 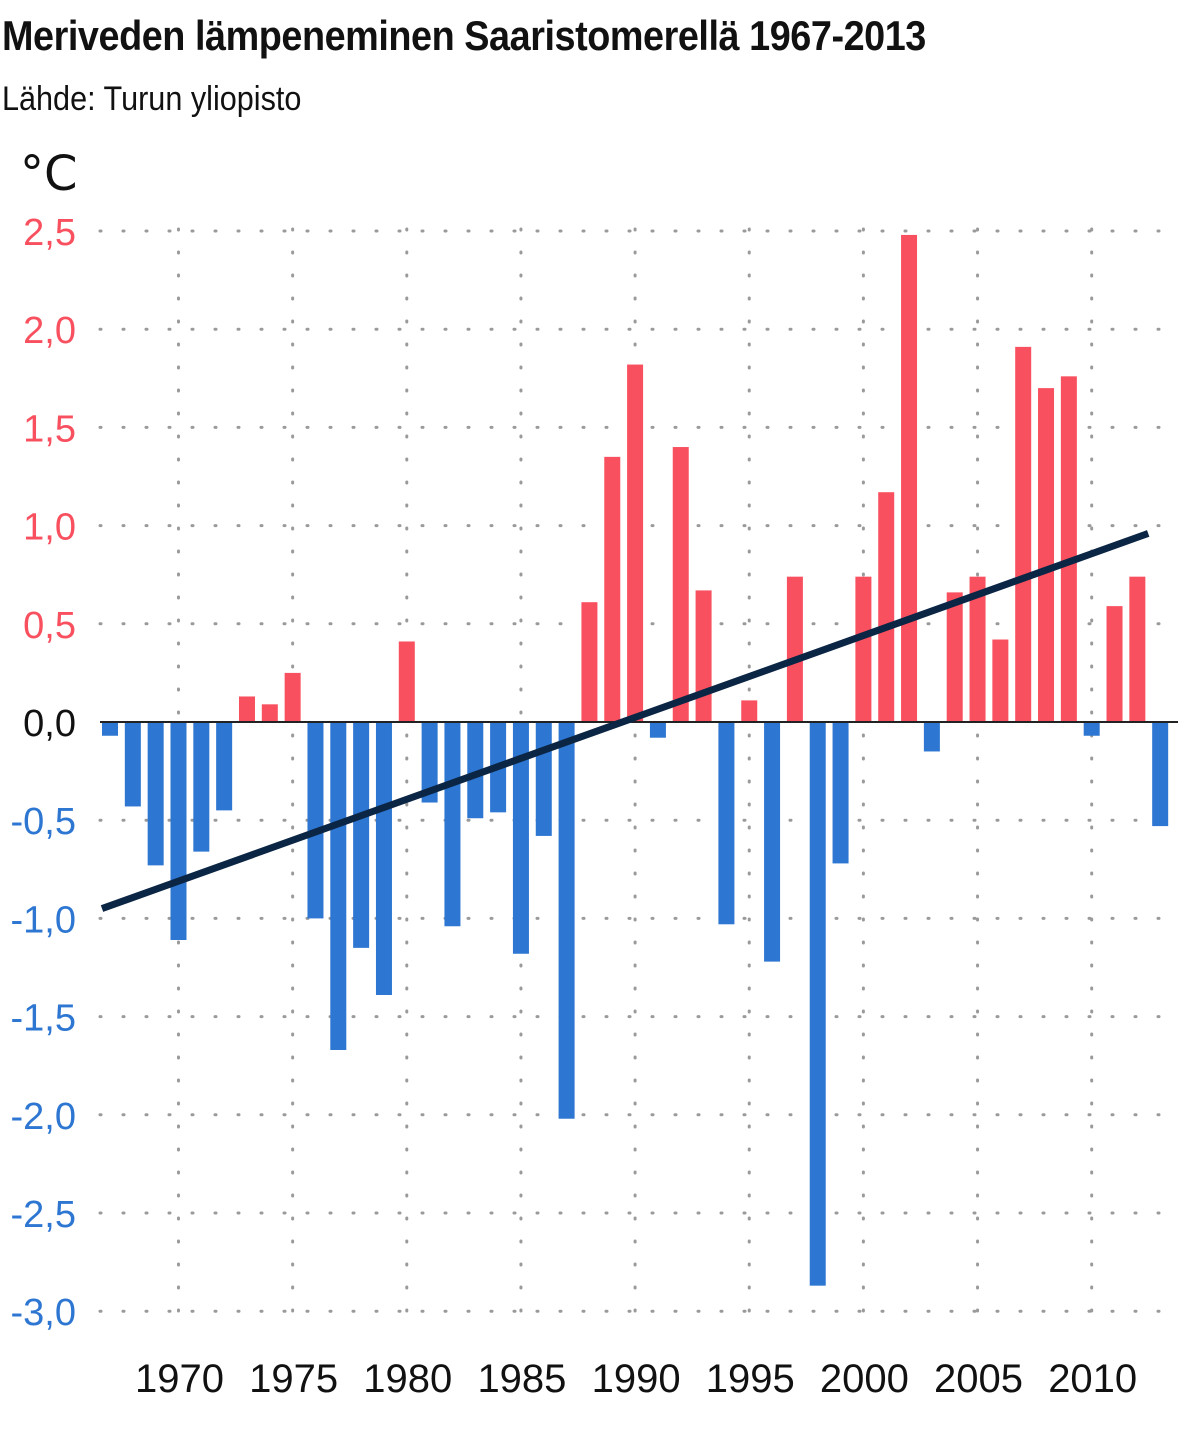 I want to click on y-tick-label: -1,5, so click(x=43, y=1019).